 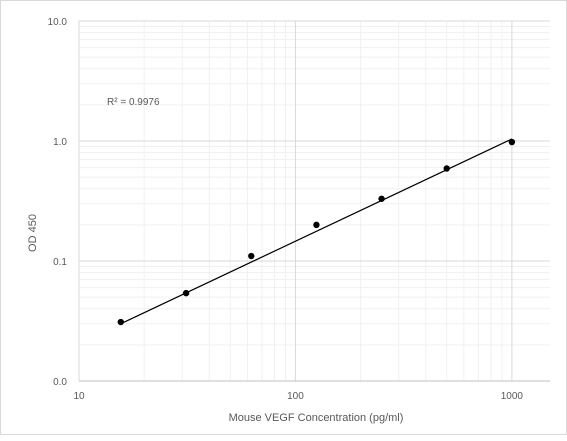 I want to click on x-tick-labels: 10 100 1000, so click(x=298, y=396).